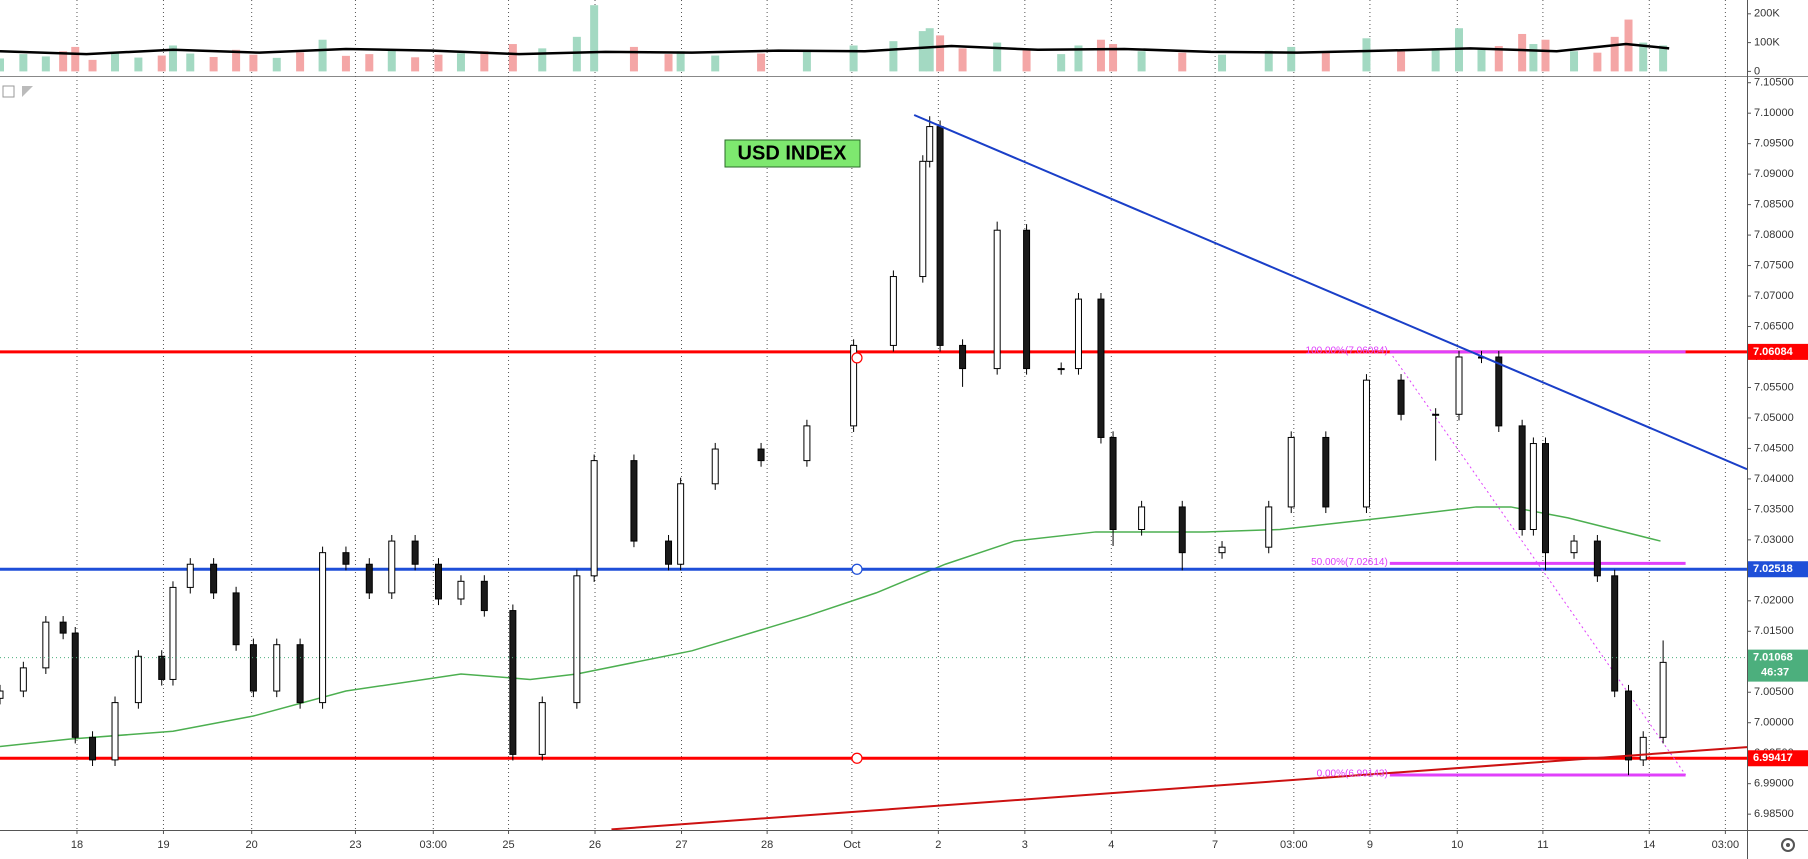  I want to click on y-tick-label: 7.05000, so click(1774, 418).